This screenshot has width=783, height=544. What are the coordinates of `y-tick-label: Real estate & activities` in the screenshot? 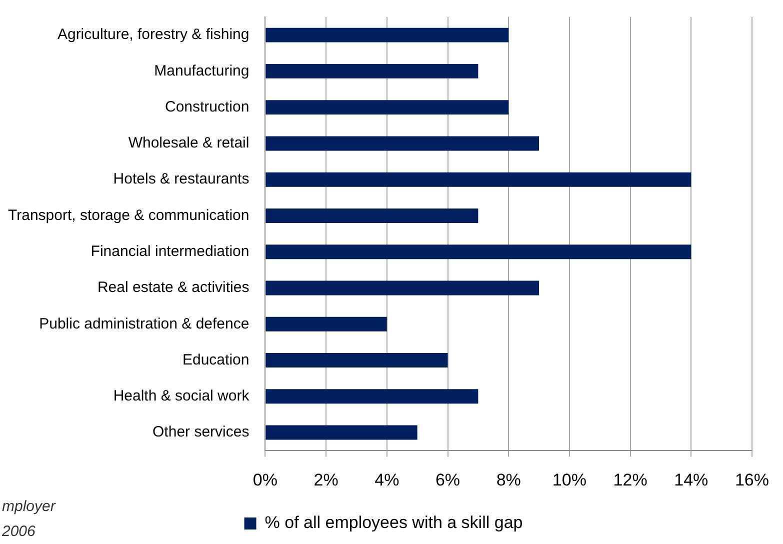 It's located at (173, 287).